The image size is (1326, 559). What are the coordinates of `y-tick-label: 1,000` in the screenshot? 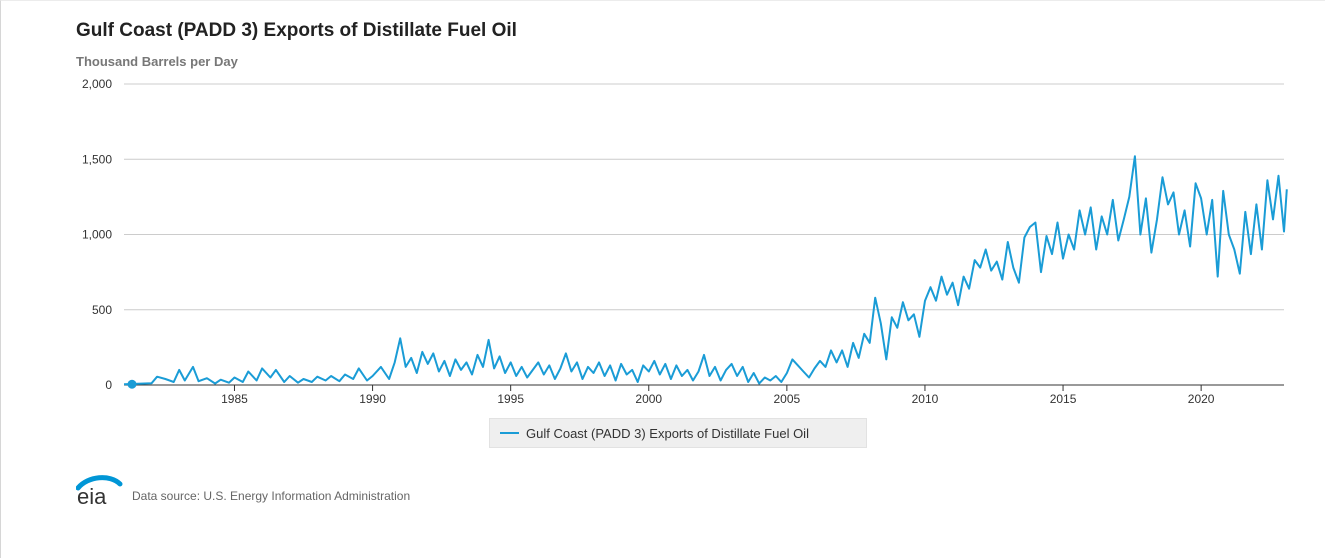 It's located at (97, 235).